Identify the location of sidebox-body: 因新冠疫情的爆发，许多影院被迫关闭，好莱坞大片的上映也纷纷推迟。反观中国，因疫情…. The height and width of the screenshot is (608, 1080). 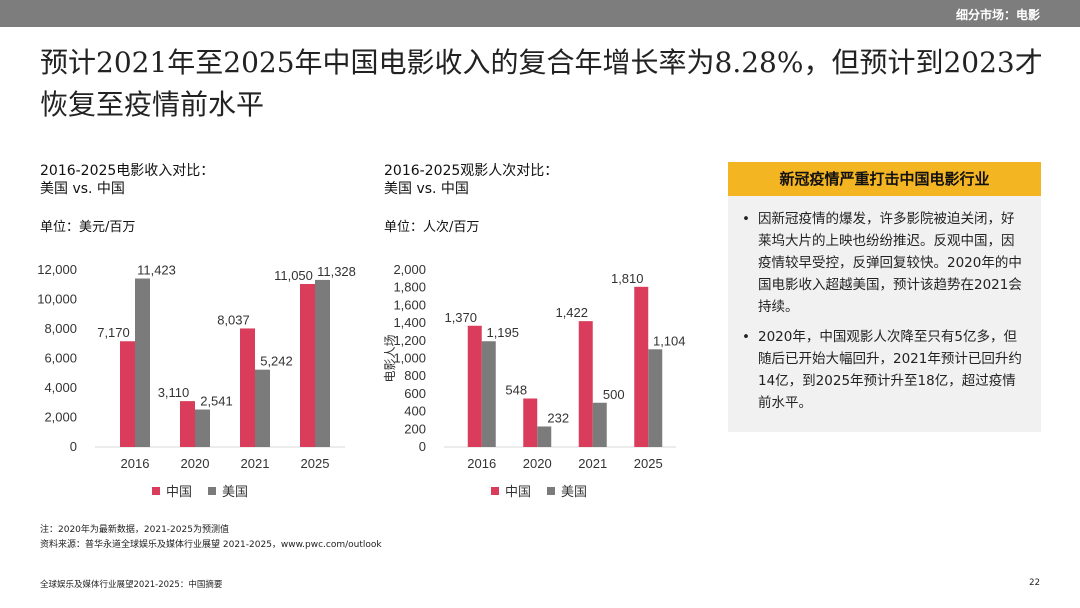
(884, 314).